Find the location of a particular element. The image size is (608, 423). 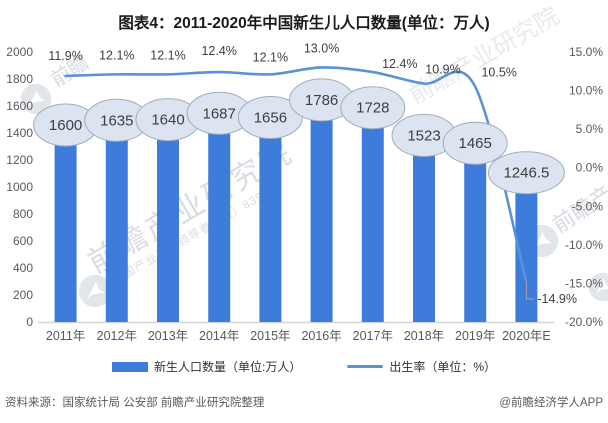

bar-2018年 is located at coordinates (424, 219).